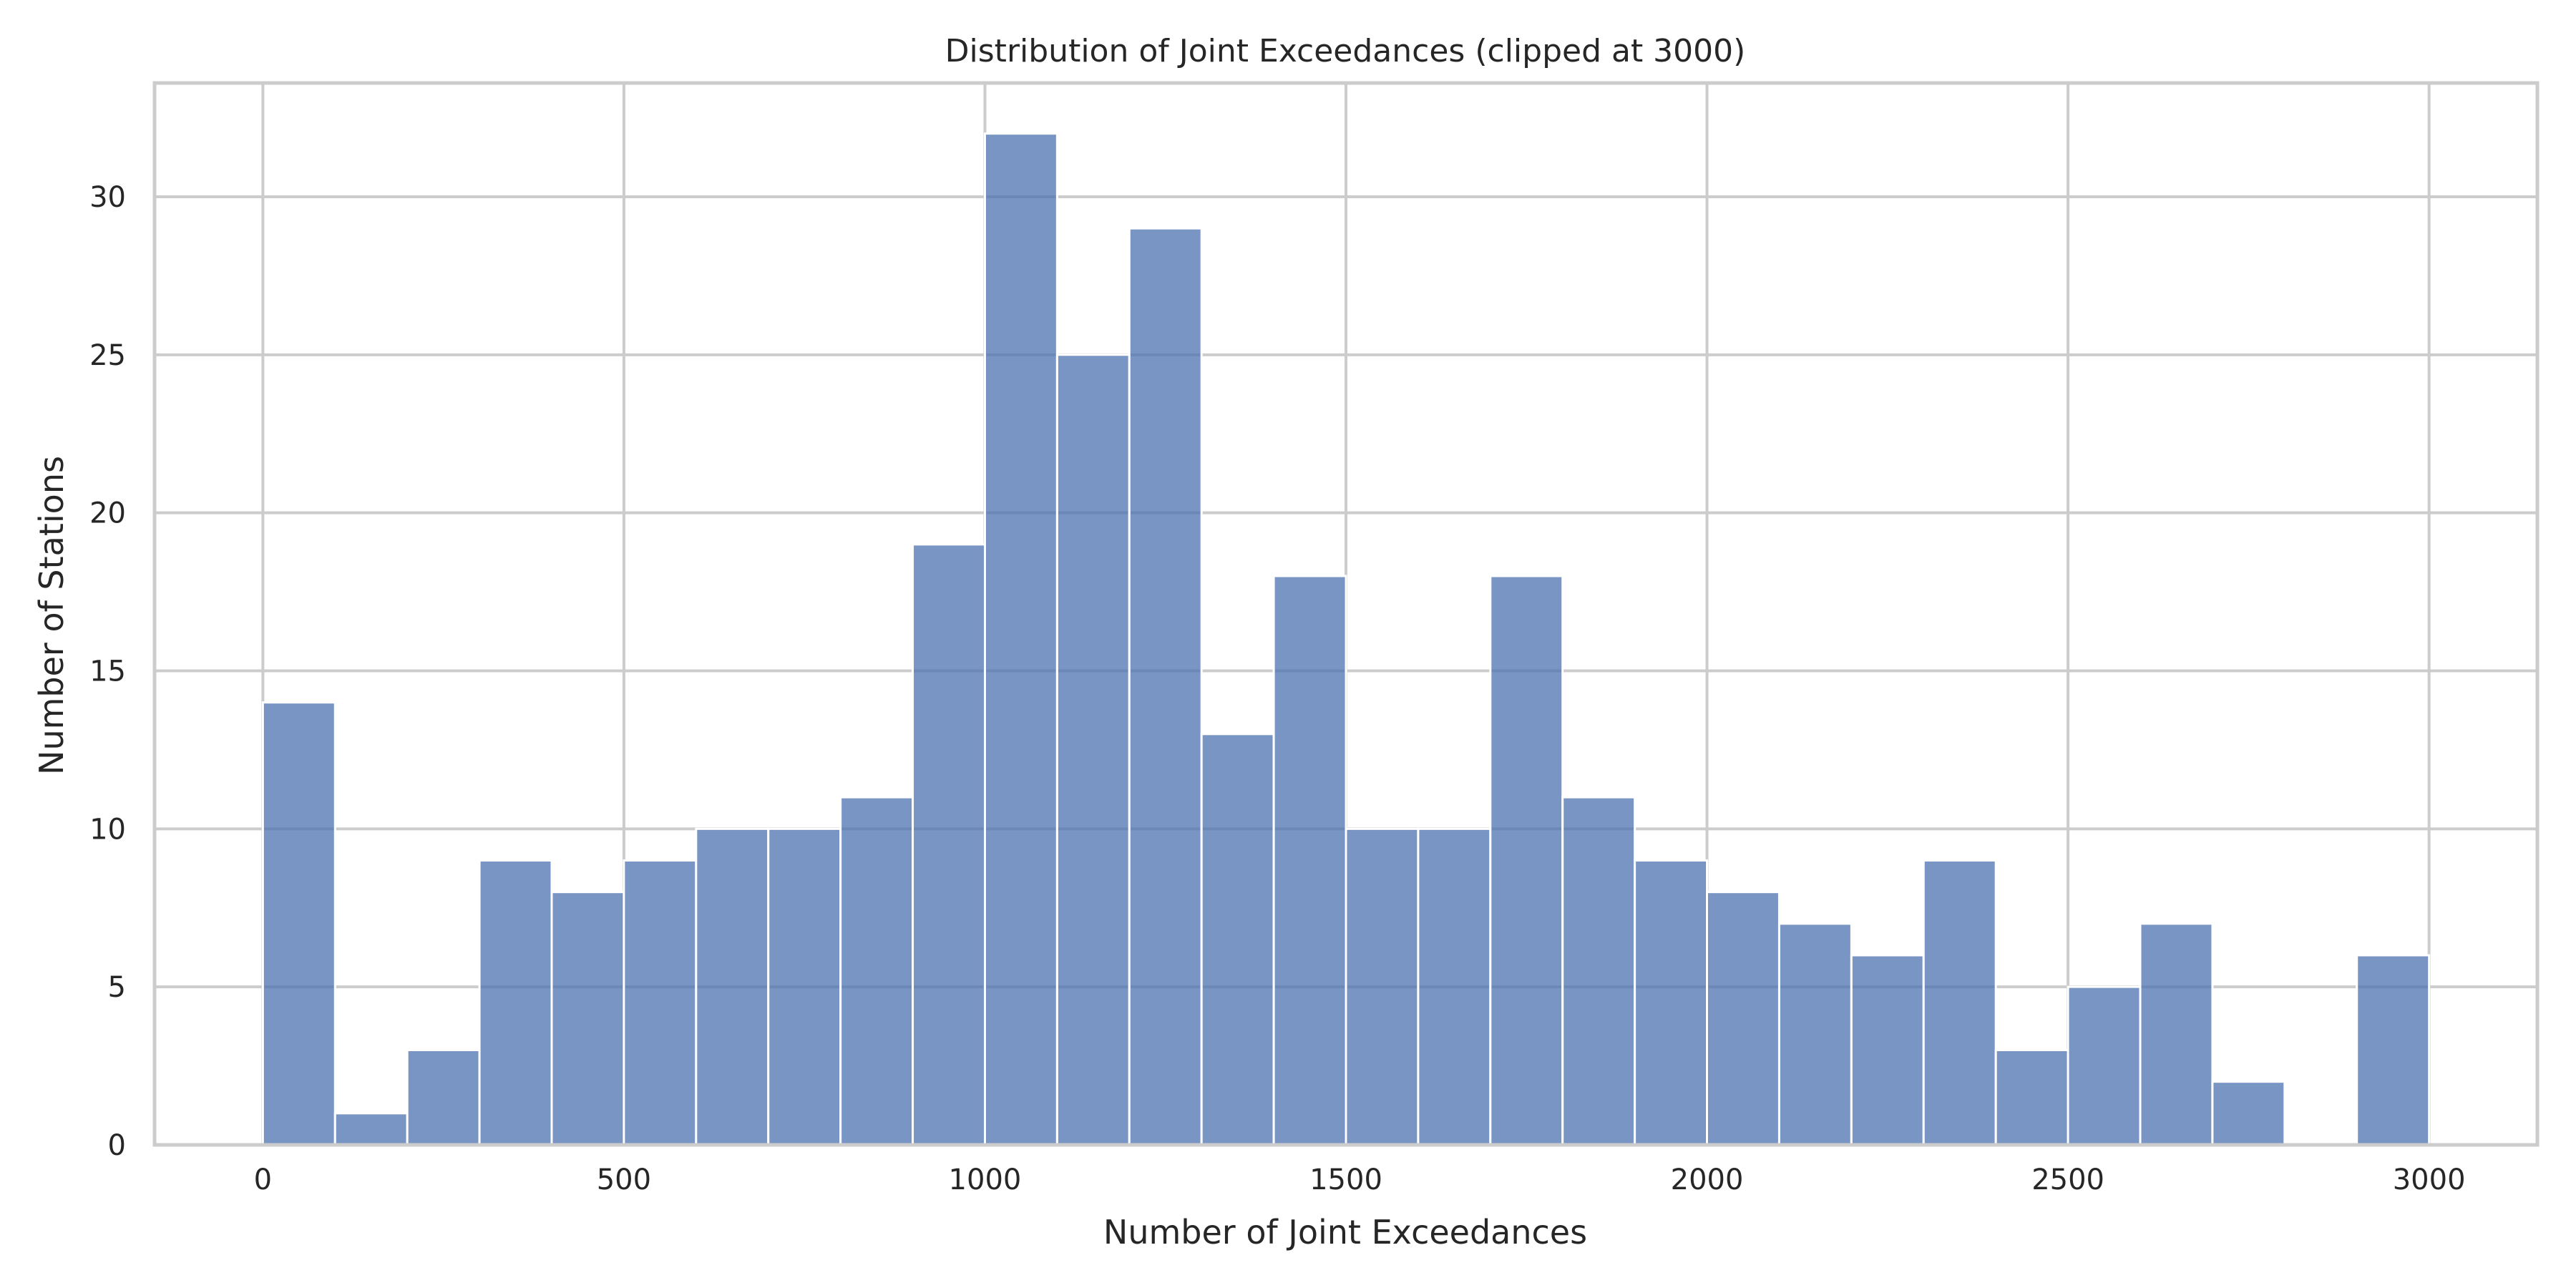  I want to click on x-tick-label: 3000, so click(2429, 1179).